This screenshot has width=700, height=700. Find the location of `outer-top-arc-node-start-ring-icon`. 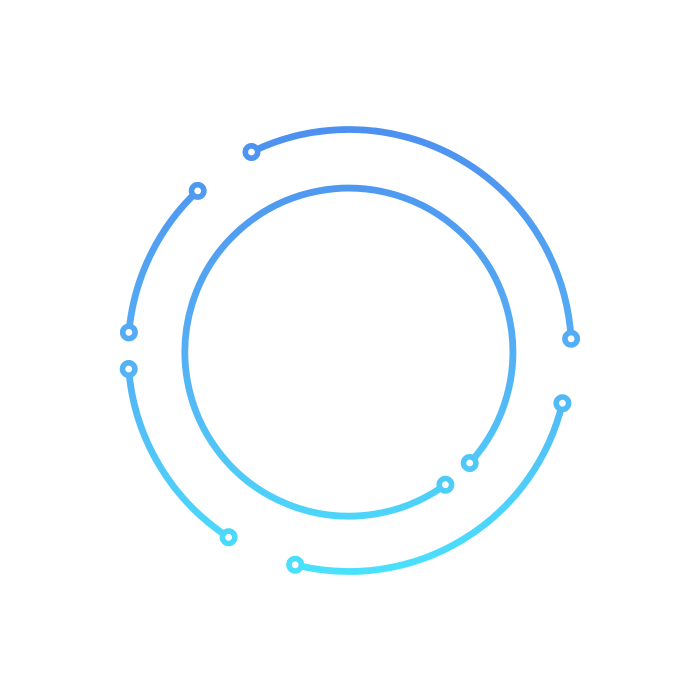

outer-top-arc-node-start-ring-icon is located at coordinates (251, 152).